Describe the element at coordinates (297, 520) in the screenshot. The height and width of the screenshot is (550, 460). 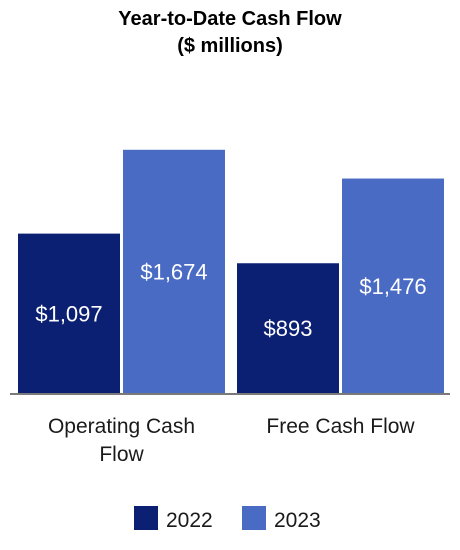
I see `legend-label-2023: 2023` at that location.